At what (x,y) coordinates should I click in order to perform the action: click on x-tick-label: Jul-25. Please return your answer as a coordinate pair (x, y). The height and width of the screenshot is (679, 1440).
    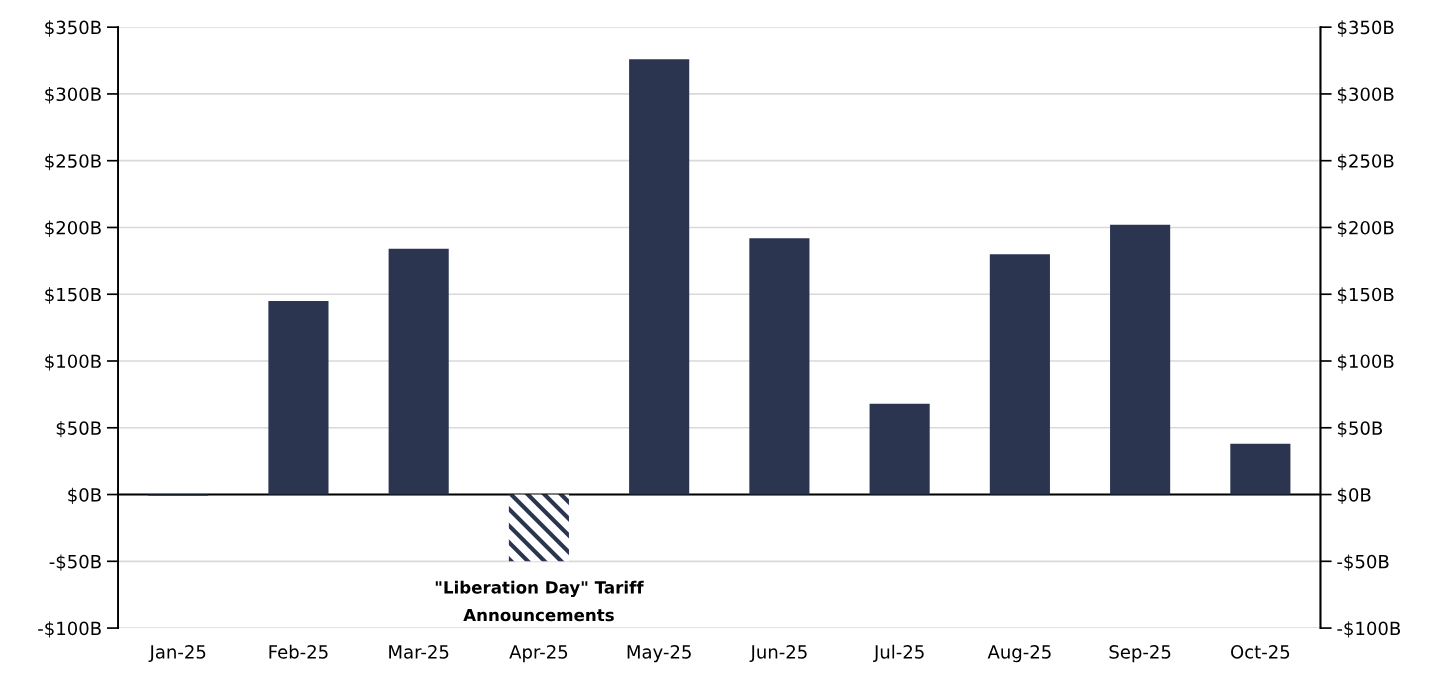
    Looking at the image, I should click on (898, 653).